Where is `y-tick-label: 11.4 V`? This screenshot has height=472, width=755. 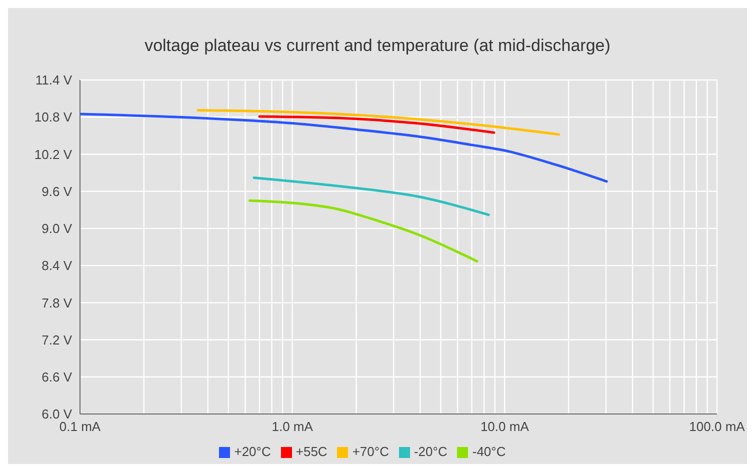
y-tick-label: 11.4 V is located at coordinates (53, 80).